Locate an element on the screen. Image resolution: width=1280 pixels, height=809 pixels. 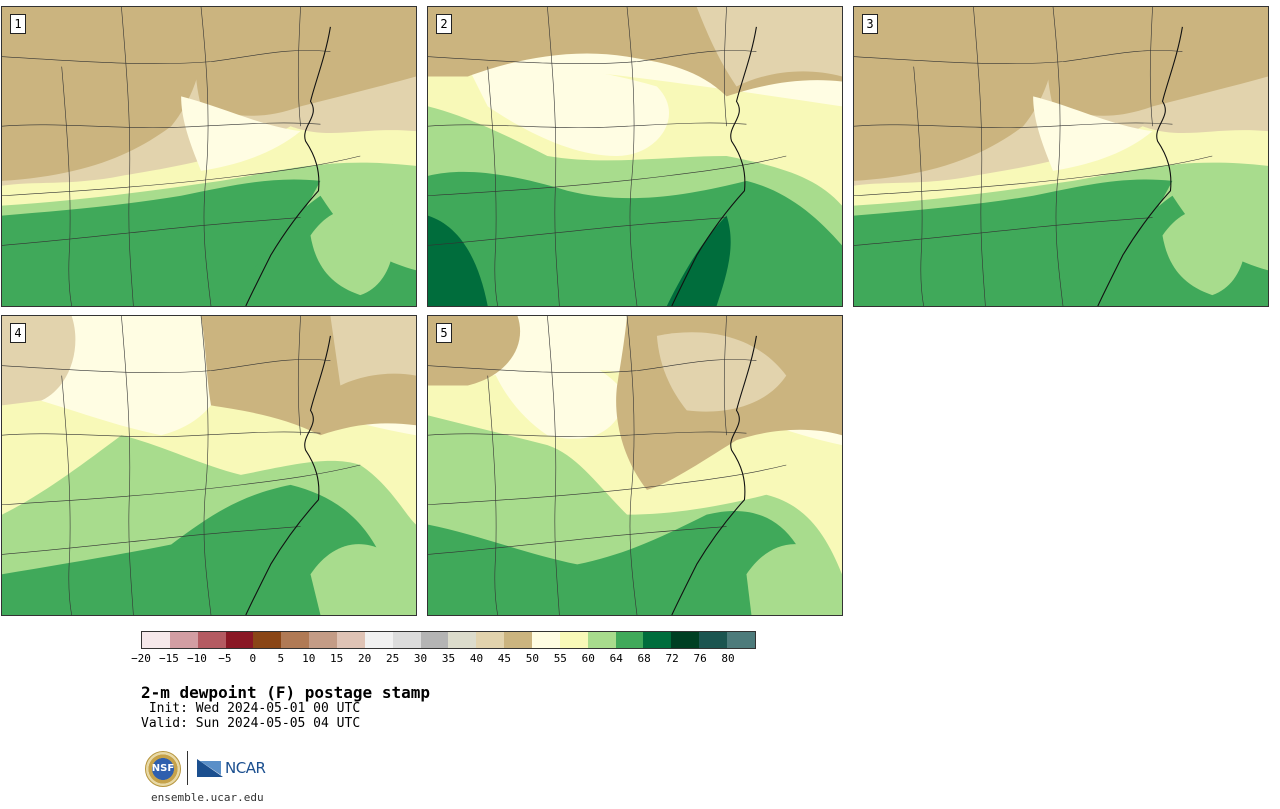
ncar-logo-mark-icon is located at coordinates (210, 768).